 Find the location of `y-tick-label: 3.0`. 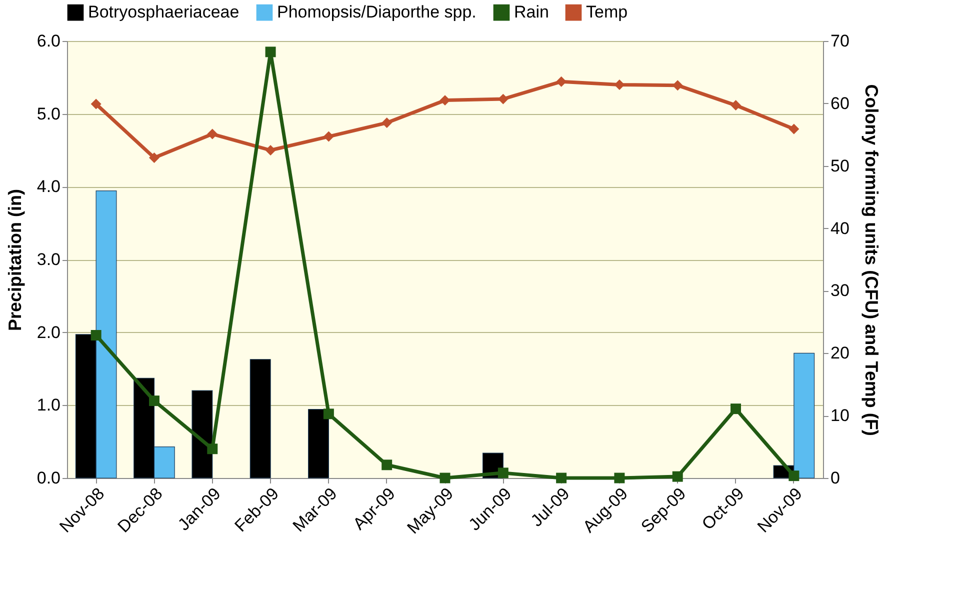

y-tick-label: 3.0 is located at coordinates (48, 259).